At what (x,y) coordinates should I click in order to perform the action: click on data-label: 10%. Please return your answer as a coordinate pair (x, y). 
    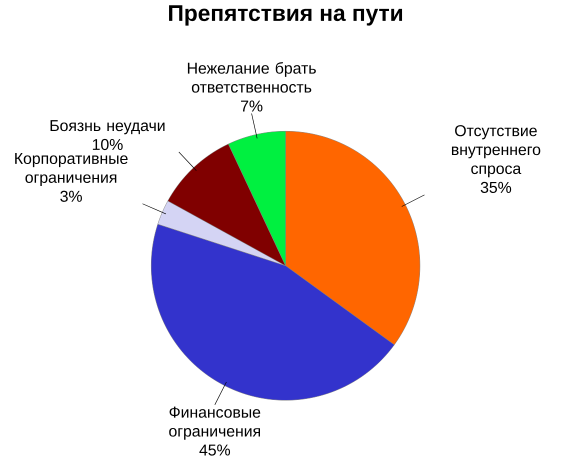
    Looking at the image, I should click on (107, 144).